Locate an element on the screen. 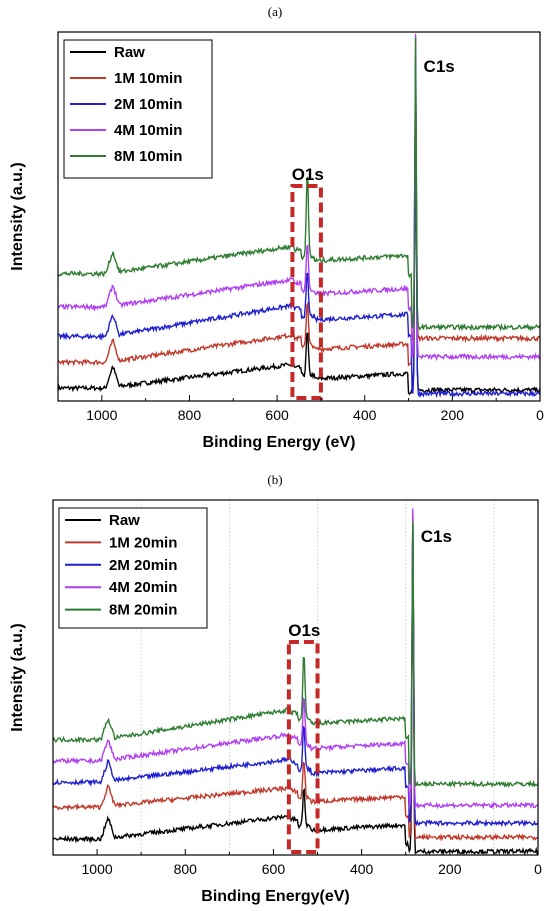  legend-entry: 1M 10min is located at coordinates (148, 78).